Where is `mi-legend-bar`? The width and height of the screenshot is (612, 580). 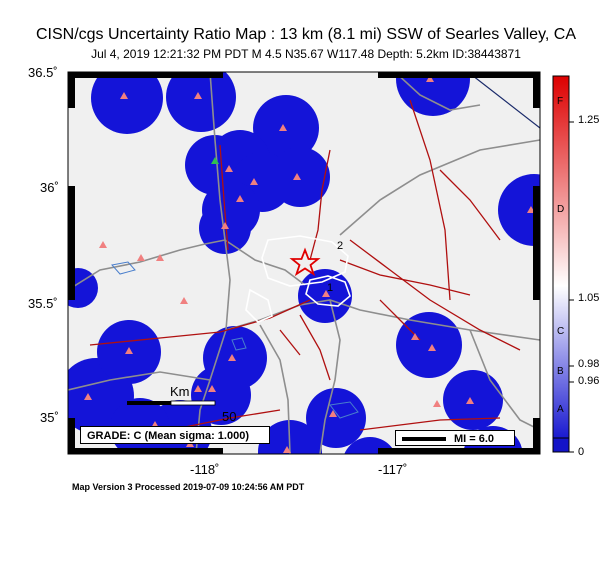 mi-legend-bar is located at coordinates (424, 439).